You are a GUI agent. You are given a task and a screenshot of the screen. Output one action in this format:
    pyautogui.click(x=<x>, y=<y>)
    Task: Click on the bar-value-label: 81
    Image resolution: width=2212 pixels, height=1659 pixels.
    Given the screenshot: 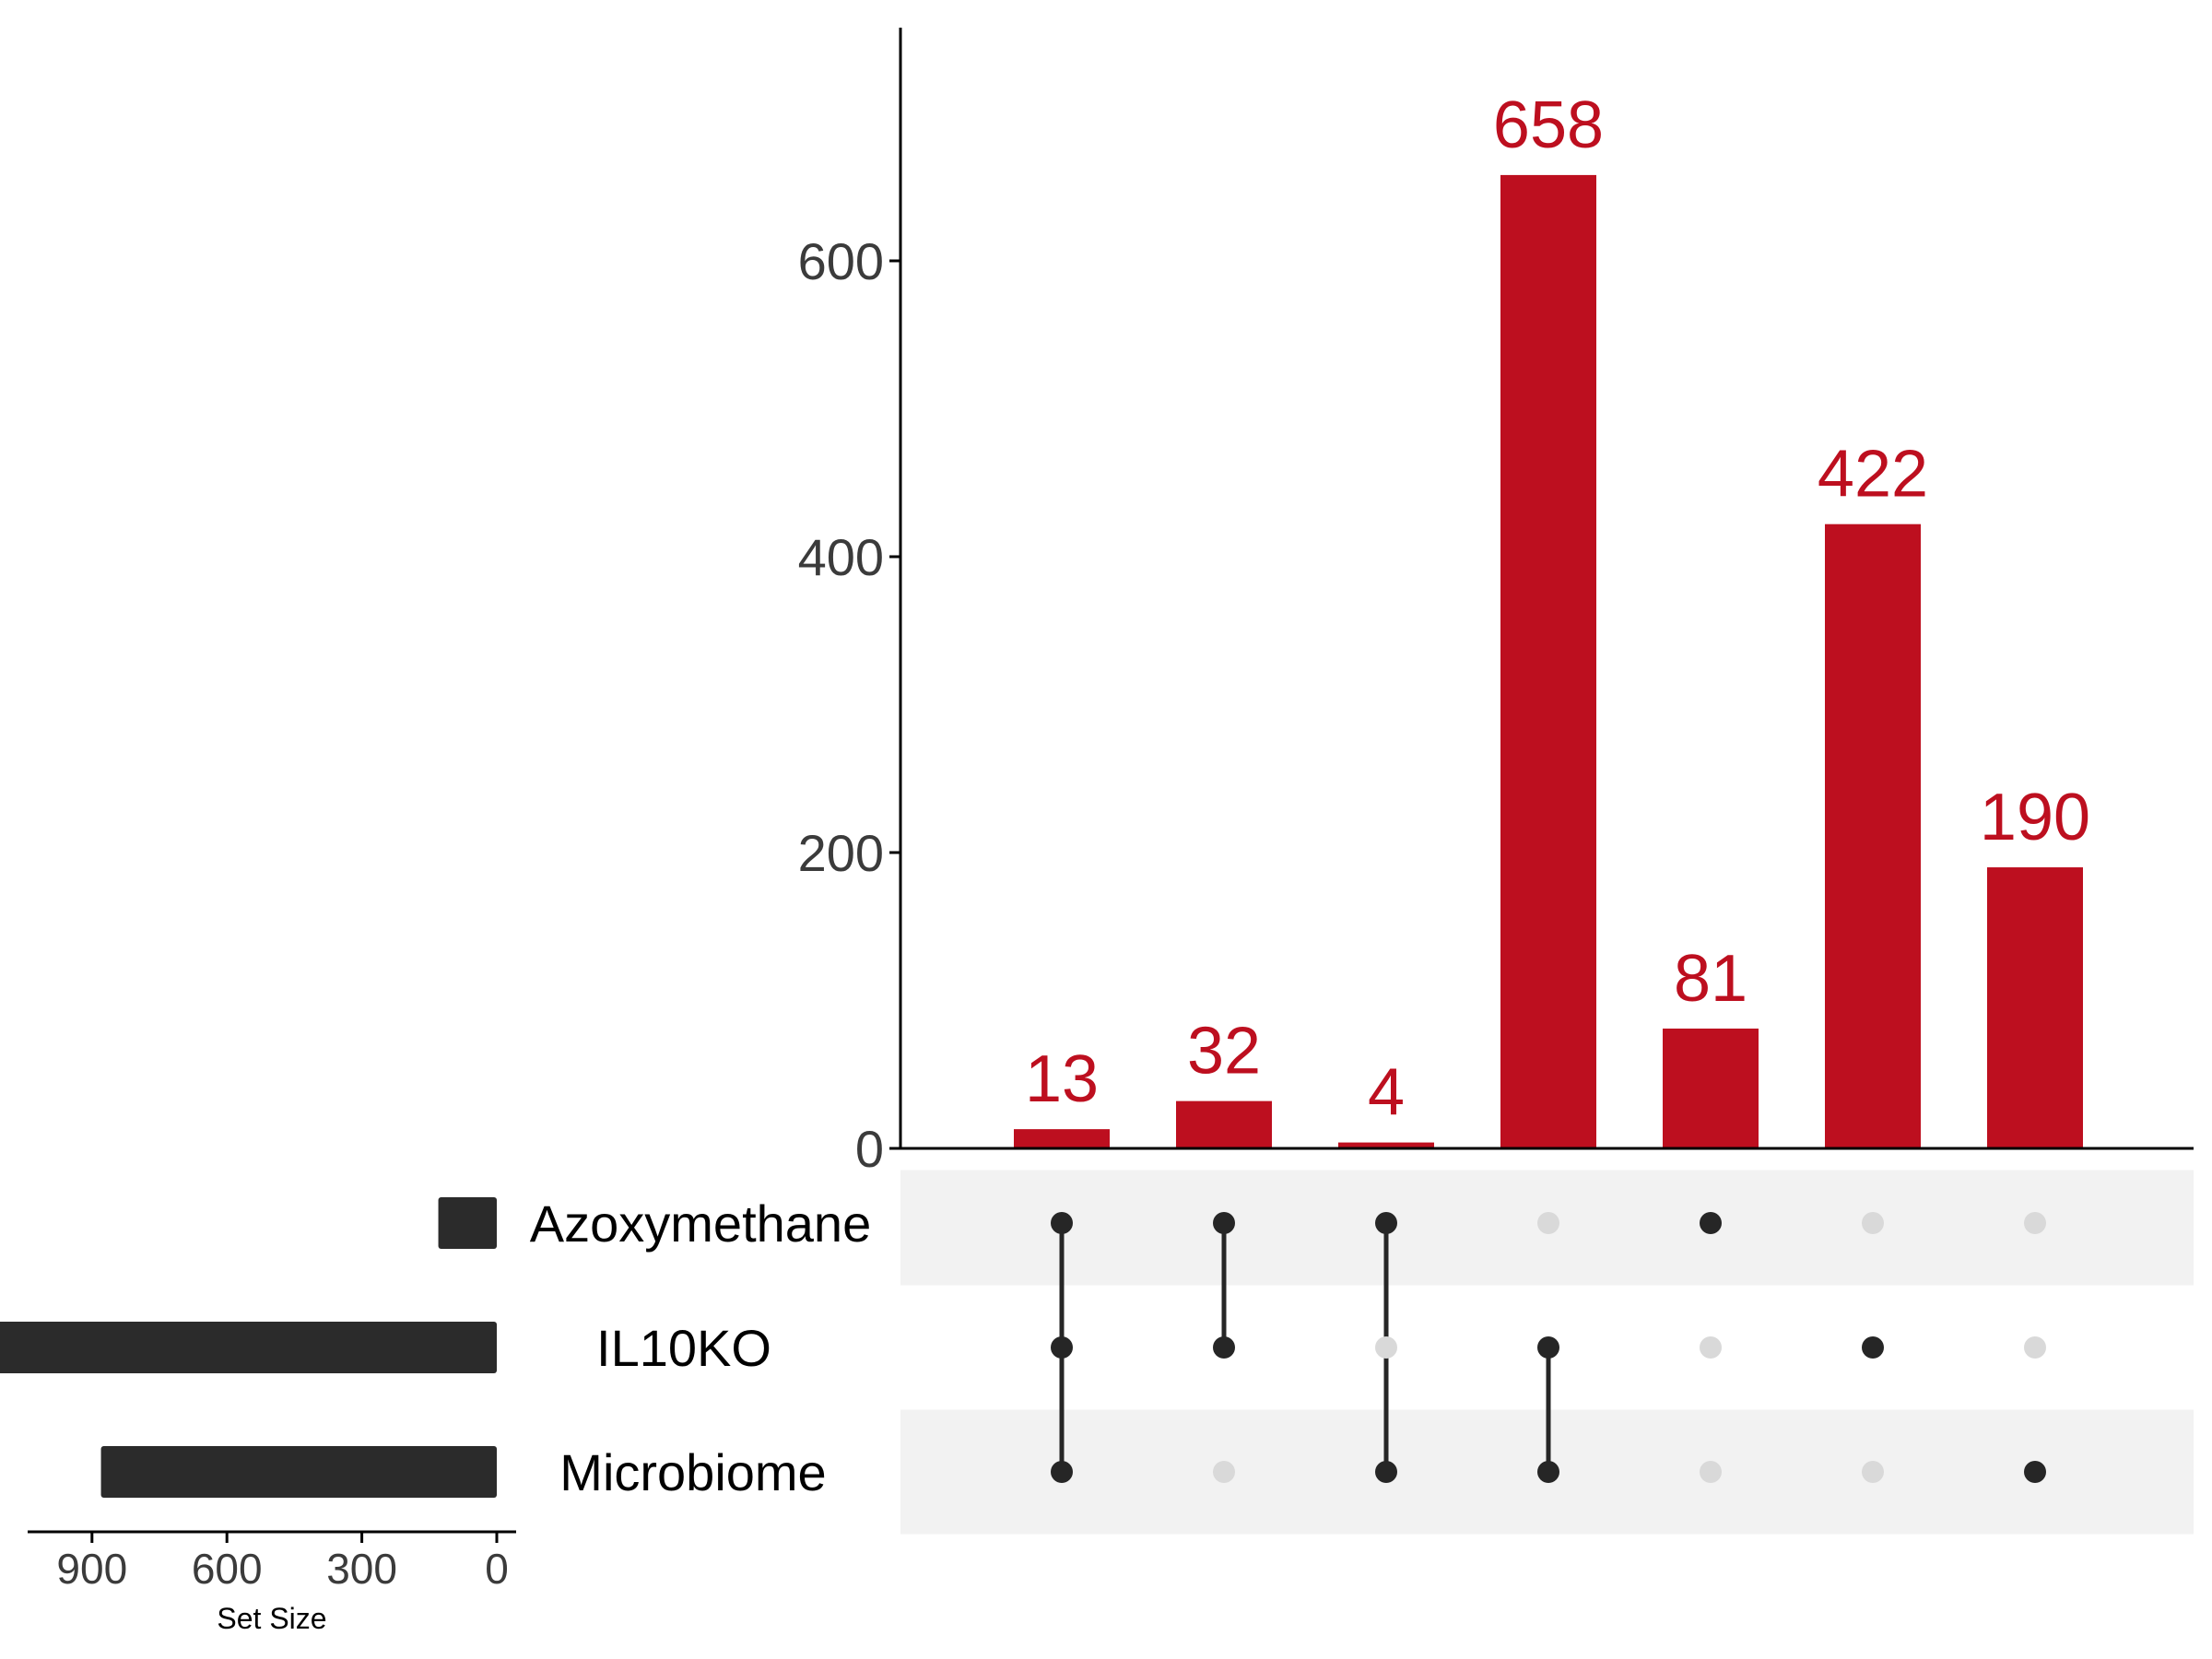 What is the action you would take?
    pyautogui.click(x=1710, y=979)
    